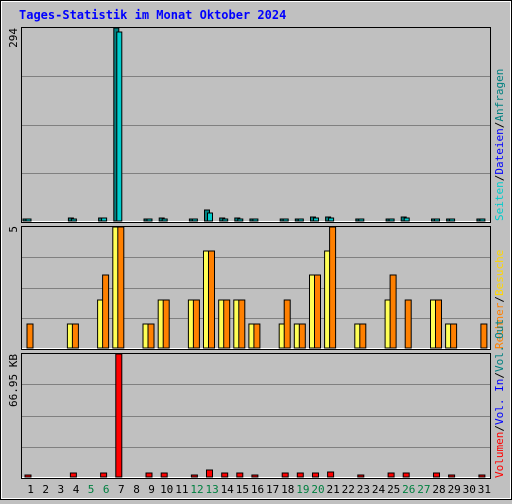 This screenshot has height=504, width=512. What do you see at coordinates (13, 38) in the screenshot?
I see `y-axis-label-1: 294` at bounding box center [13, 38].